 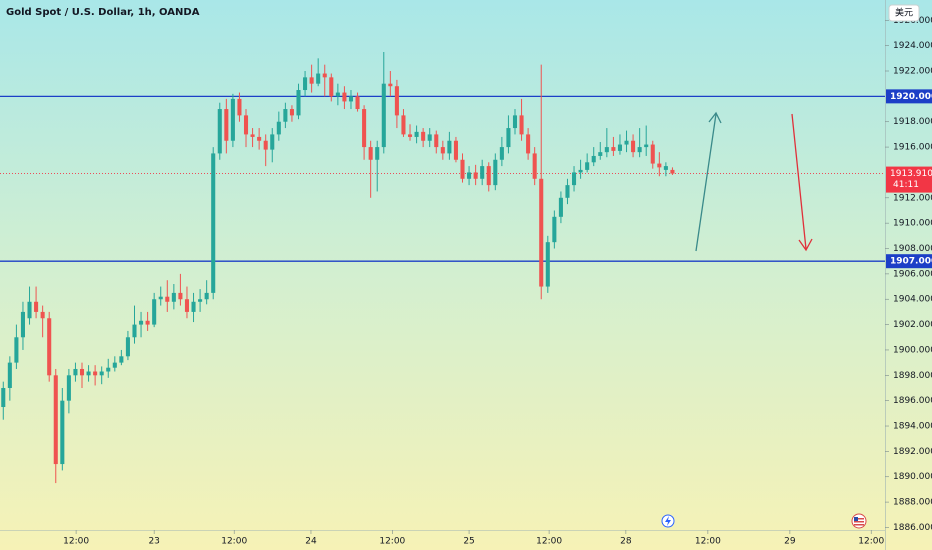 What do you see at coordinates (790, 542) in the screenshot?
I see `x-tick-label: 29` at bounding box center [790, 542].